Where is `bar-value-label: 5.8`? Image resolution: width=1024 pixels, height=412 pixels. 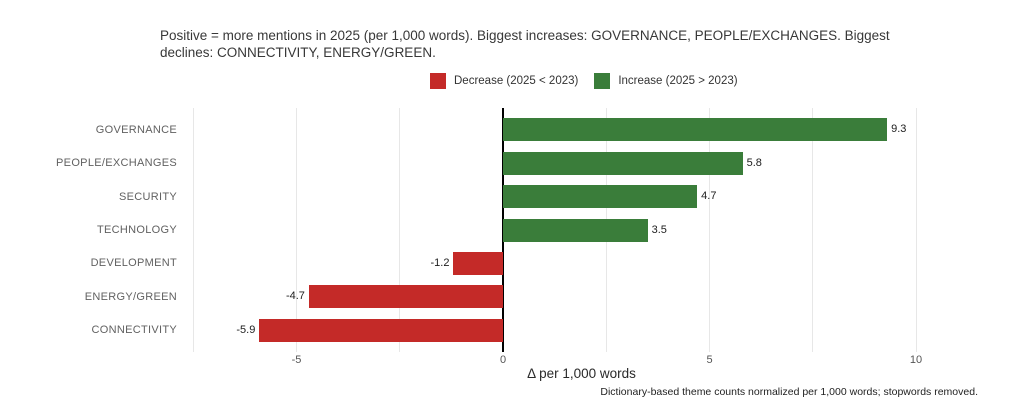
bar-value-label: 5.8 is located at coordinates (754, 162).